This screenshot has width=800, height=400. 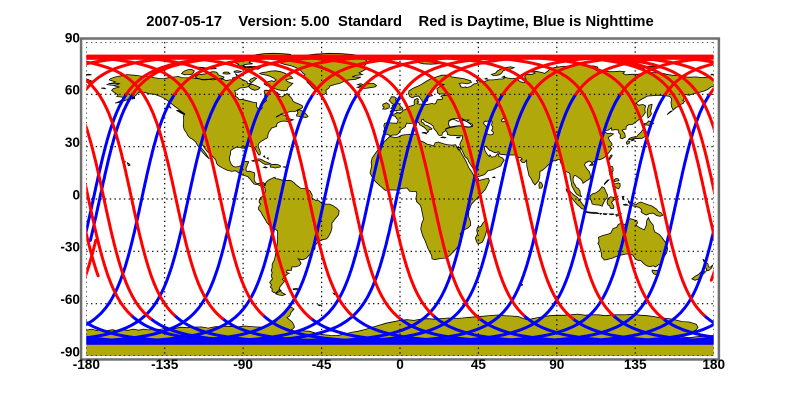 What do you see at coordinates (713, 364) in the screenshot?
I see `svg-text: 180` at bounding box center [713, 364].